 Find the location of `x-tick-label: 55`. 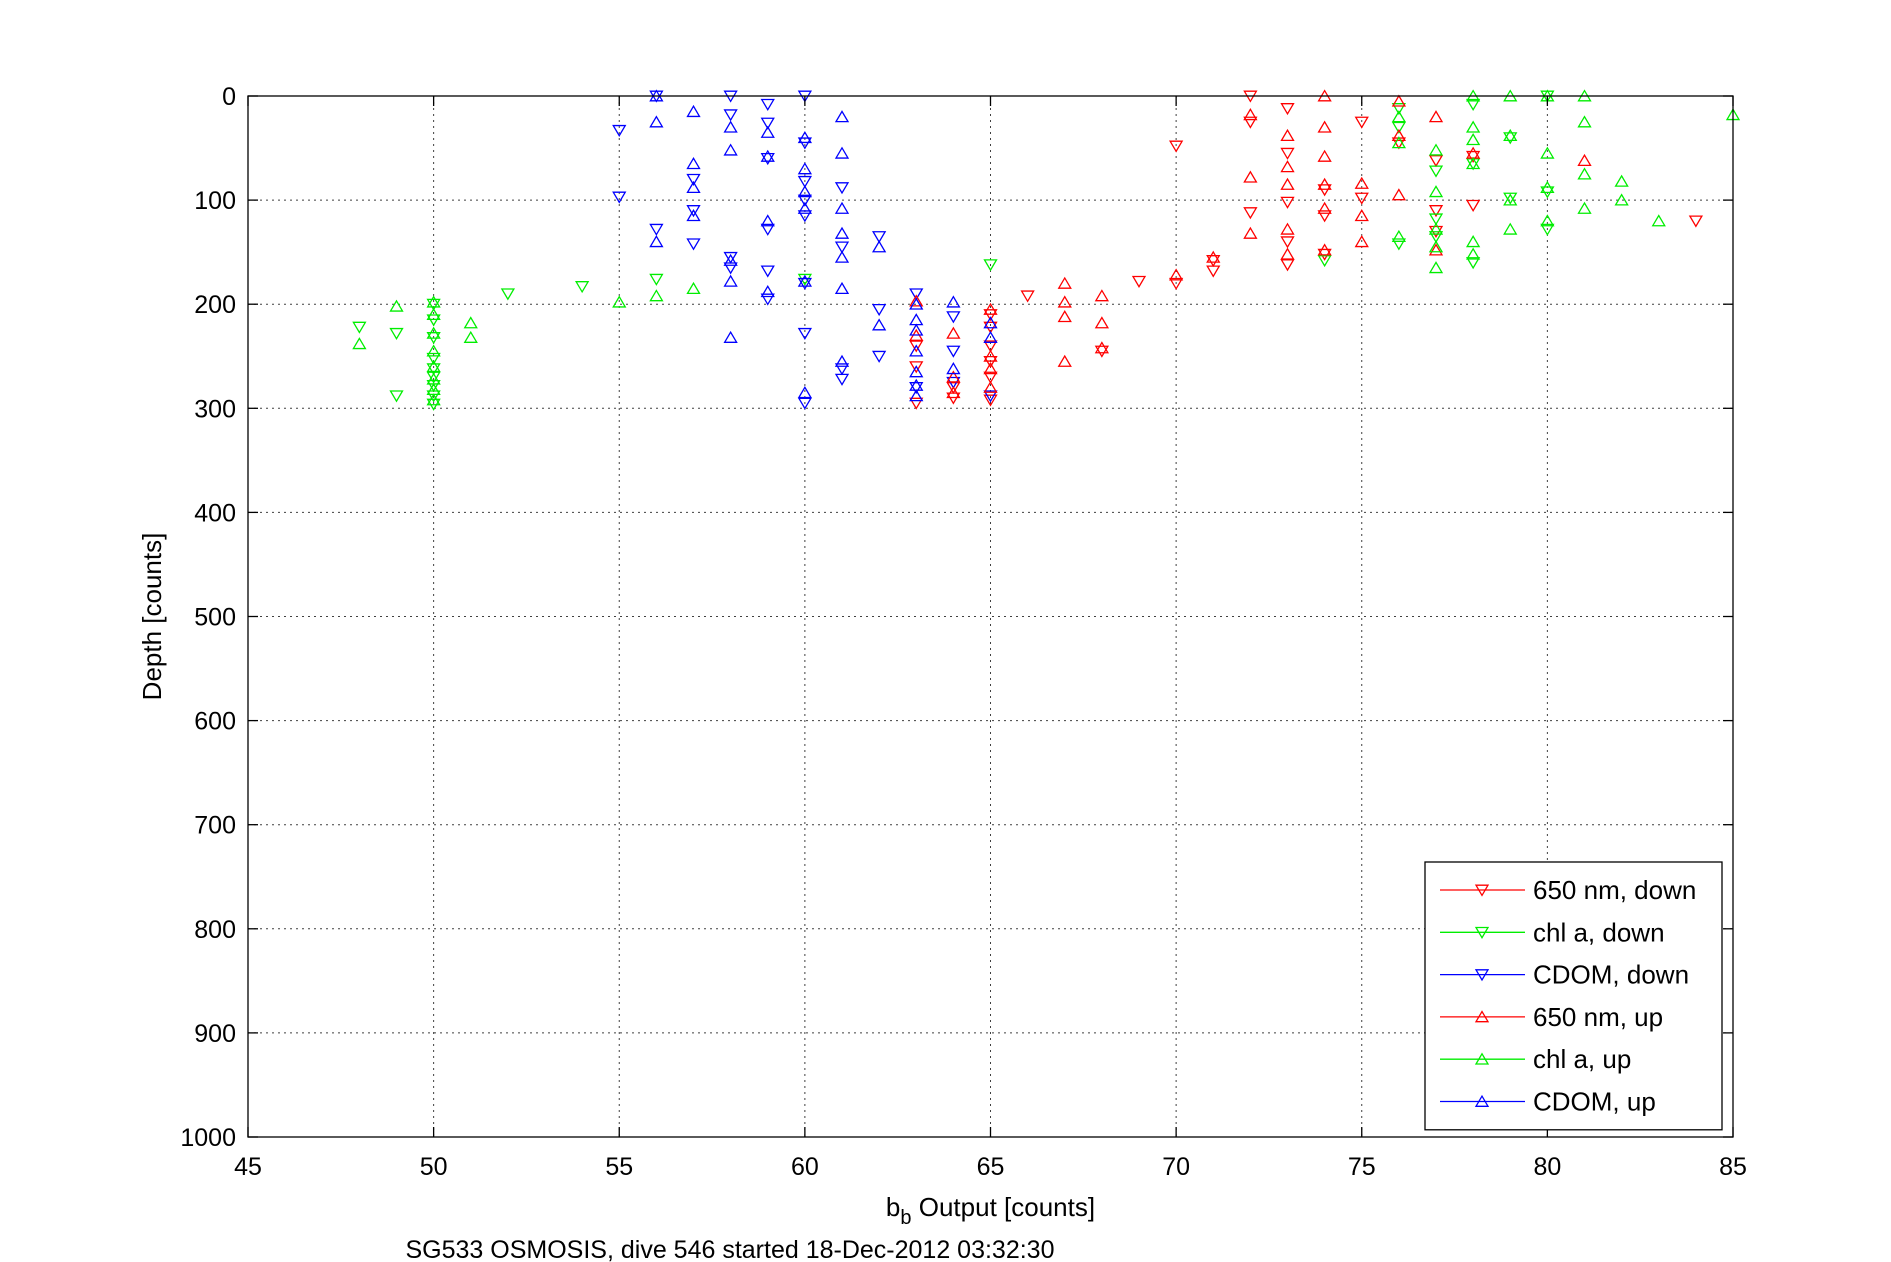

x-tick-label: 55 is located at coordinates (619, 1167).